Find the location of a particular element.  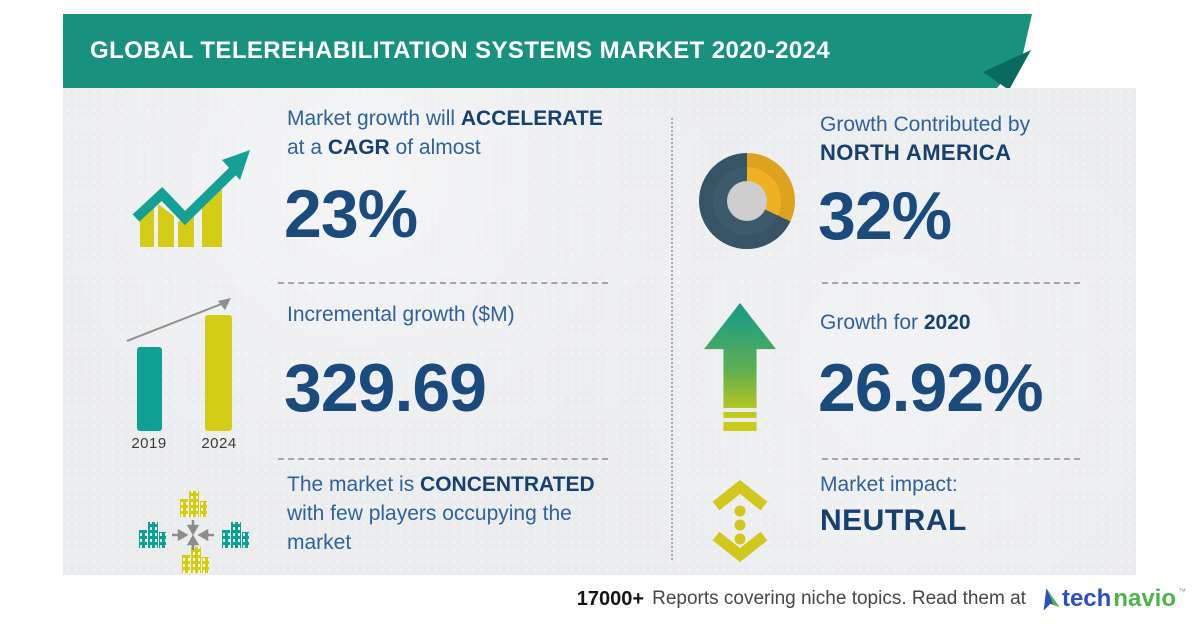

region-share-value: 32% is located at coordinates (885, 216).